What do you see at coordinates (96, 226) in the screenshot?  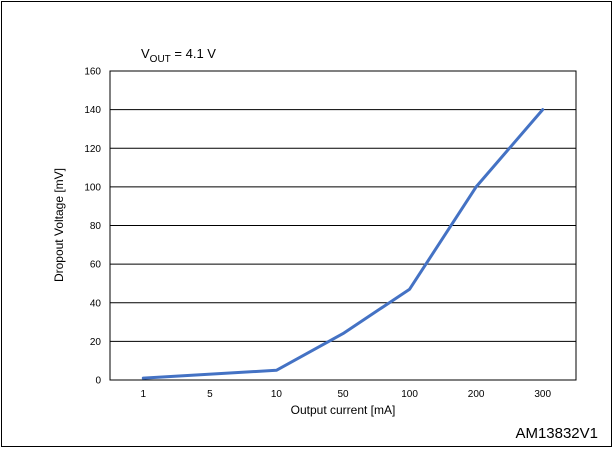 I see `y-tick-label: 80` at bounding box center [96, 226].